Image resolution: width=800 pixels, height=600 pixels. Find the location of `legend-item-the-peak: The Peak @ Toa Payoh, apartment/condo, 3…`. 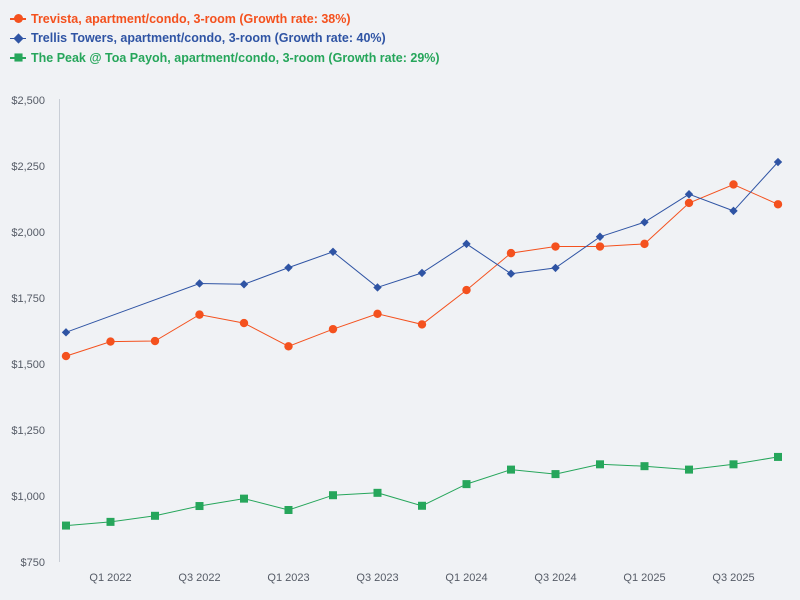

legend-item-the-peak: The Peak @ Toa Payoh, apartment/condo, 3… is located at coordinates (225, 58).